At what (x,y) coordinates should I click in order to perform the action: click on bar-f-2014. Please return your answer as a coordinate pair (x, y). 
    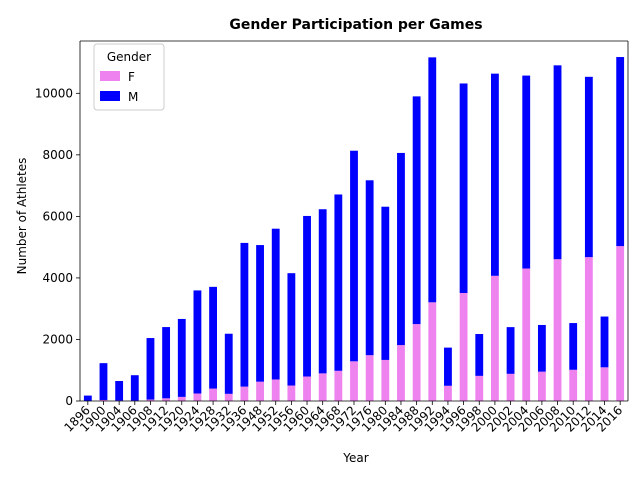
    Looking at the image, I should click on (604, 384).